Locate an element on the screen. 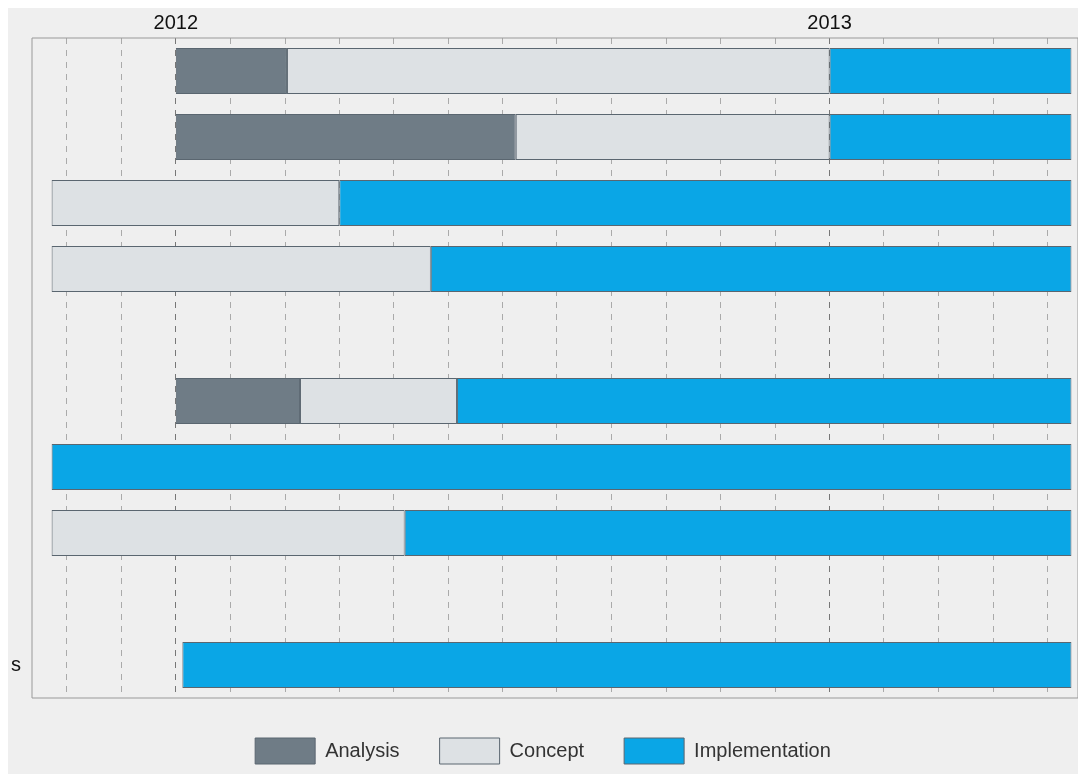 The height and width of the screenshot is (782, 1086). legend-label: Implementation is located at coordinates (762, 749).